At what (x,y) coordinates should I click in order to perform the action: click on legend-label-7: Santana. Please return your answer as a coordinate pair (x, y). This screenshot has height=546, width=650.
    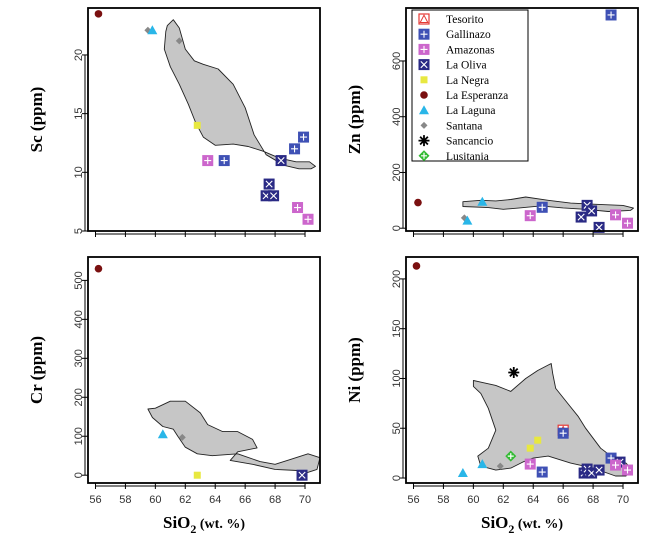
    Looking at the image, I should click on (464, 126).